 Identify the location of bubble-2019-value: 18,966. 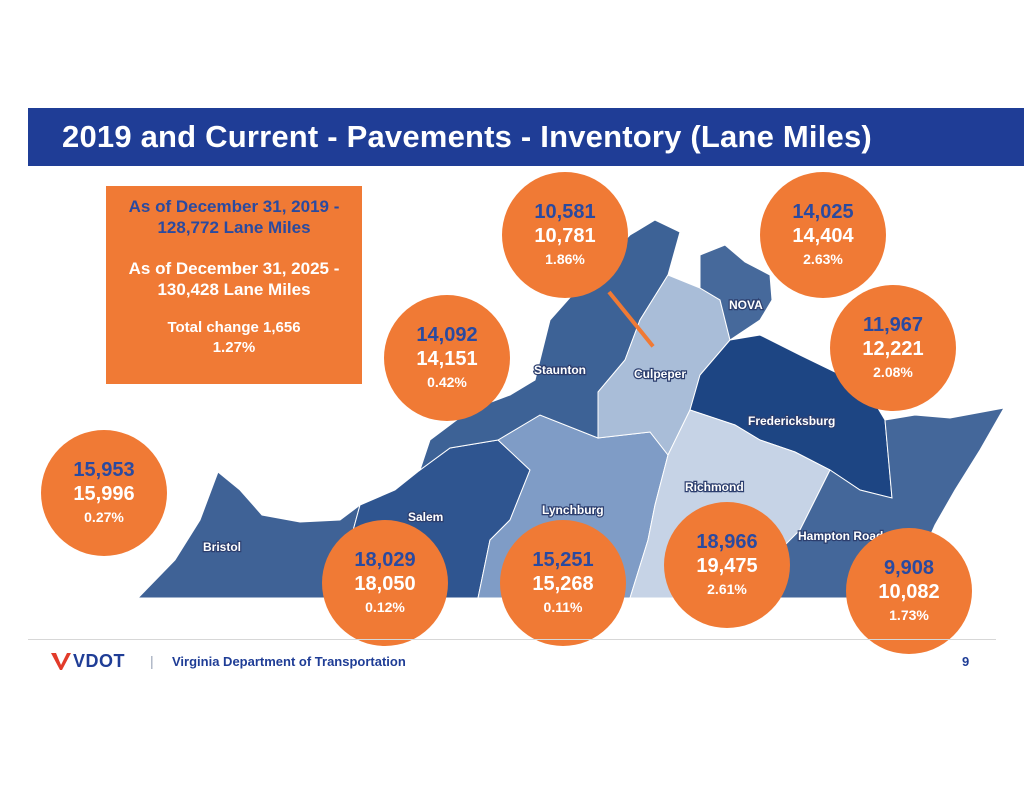
(727, 542).